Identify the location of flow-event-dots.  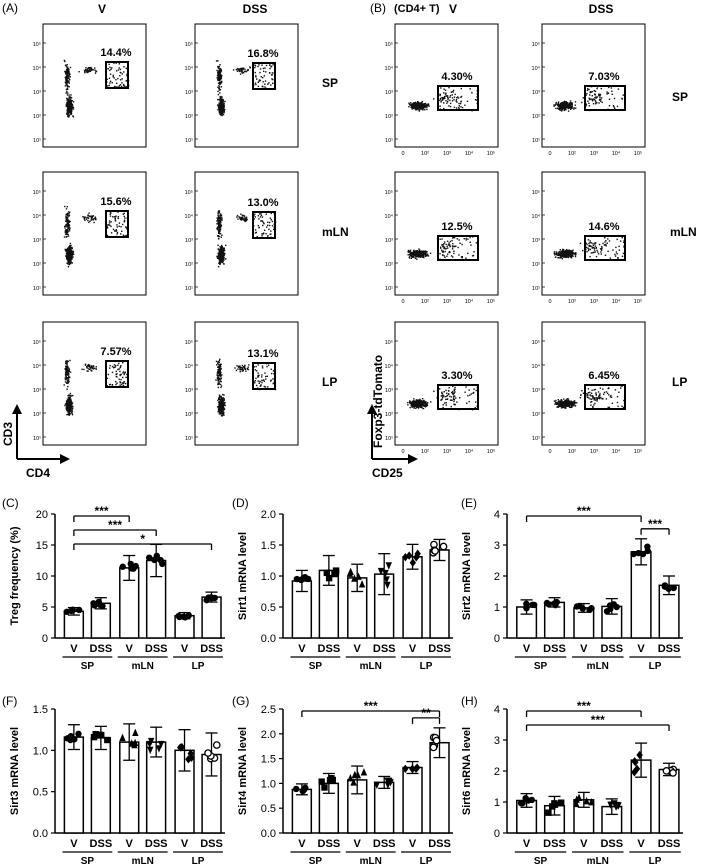
(589, 248).